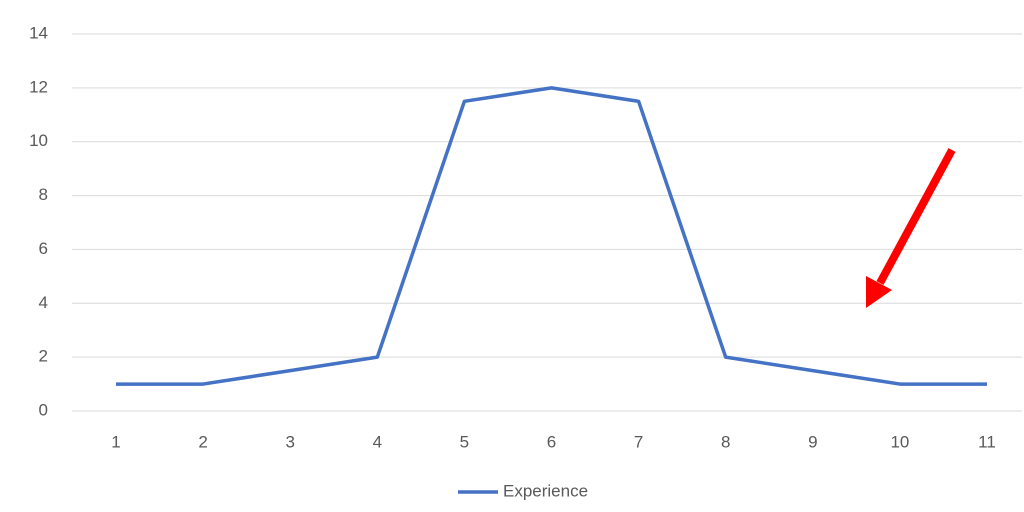 The width and height of the screenshot is (1024, 512). What do you see at coordinates (38, 140) in the screenshot?
I see `y-tick-label: 10` at bounding box center [38, 140].